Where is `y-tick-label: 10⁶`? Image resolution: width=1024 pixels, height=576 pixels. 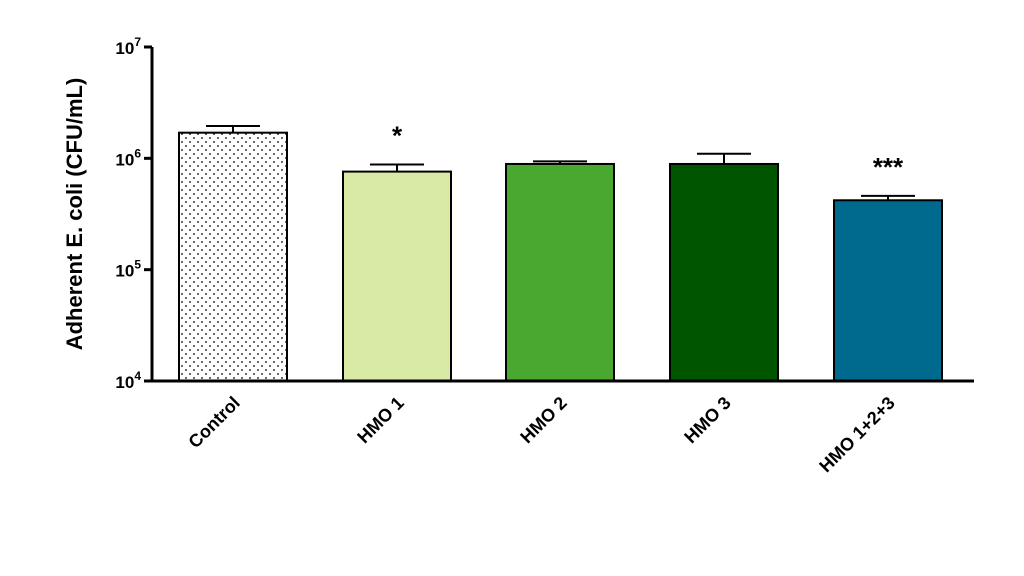
y-tick-label: 10⁶ is located at coordinates (128, 157).